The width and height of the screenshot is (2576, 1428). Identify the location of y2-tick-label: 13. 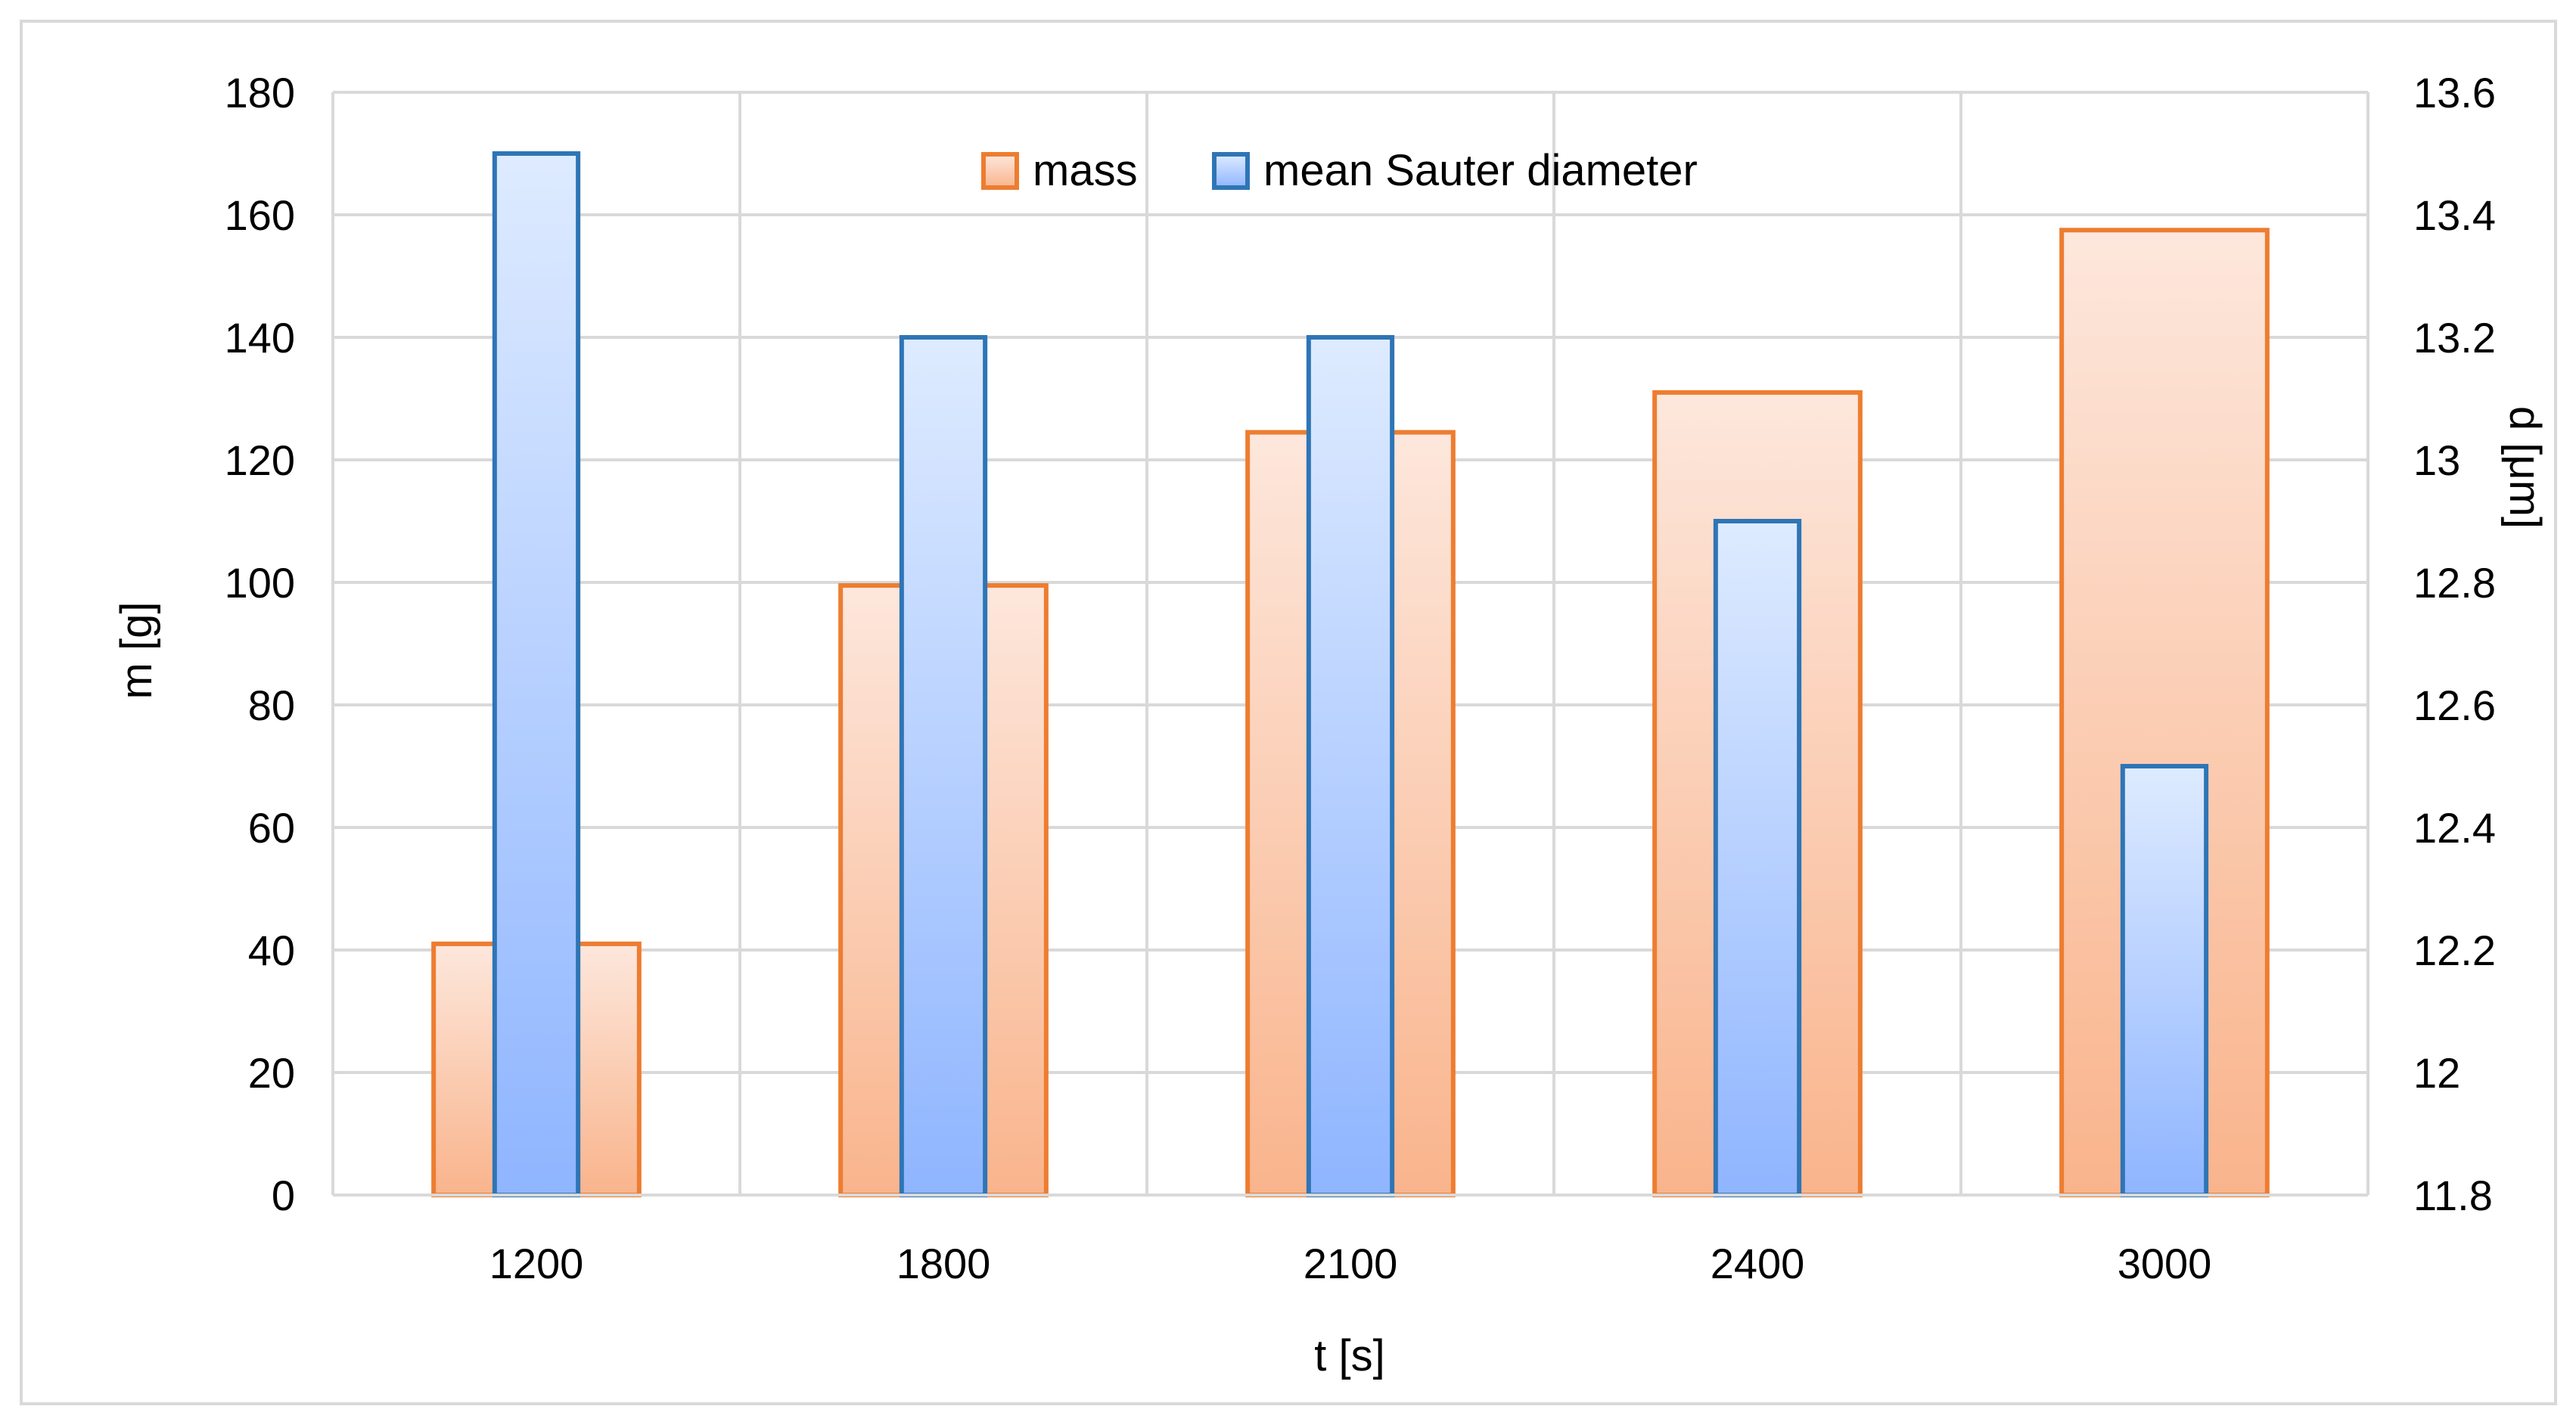
(2436, 460).